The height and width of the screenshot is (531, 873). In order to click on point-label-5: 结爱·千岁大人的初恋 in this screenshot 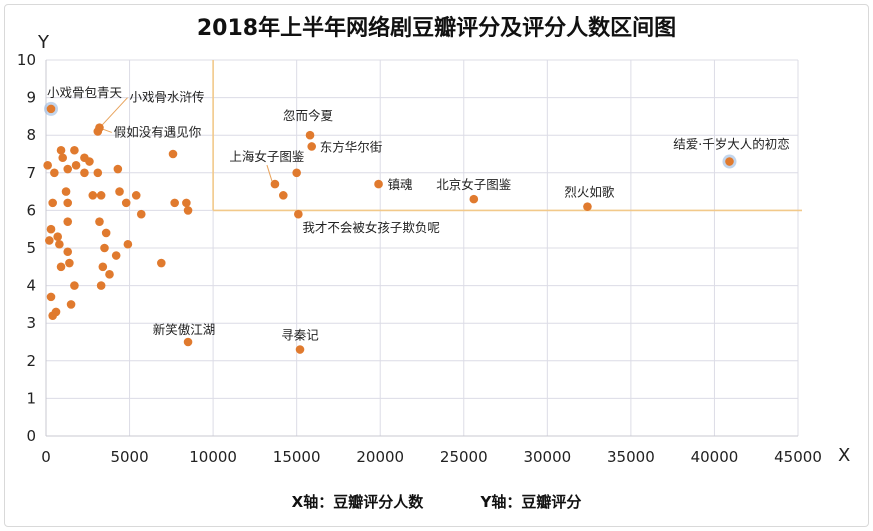, I will do `click(731, 144)`.